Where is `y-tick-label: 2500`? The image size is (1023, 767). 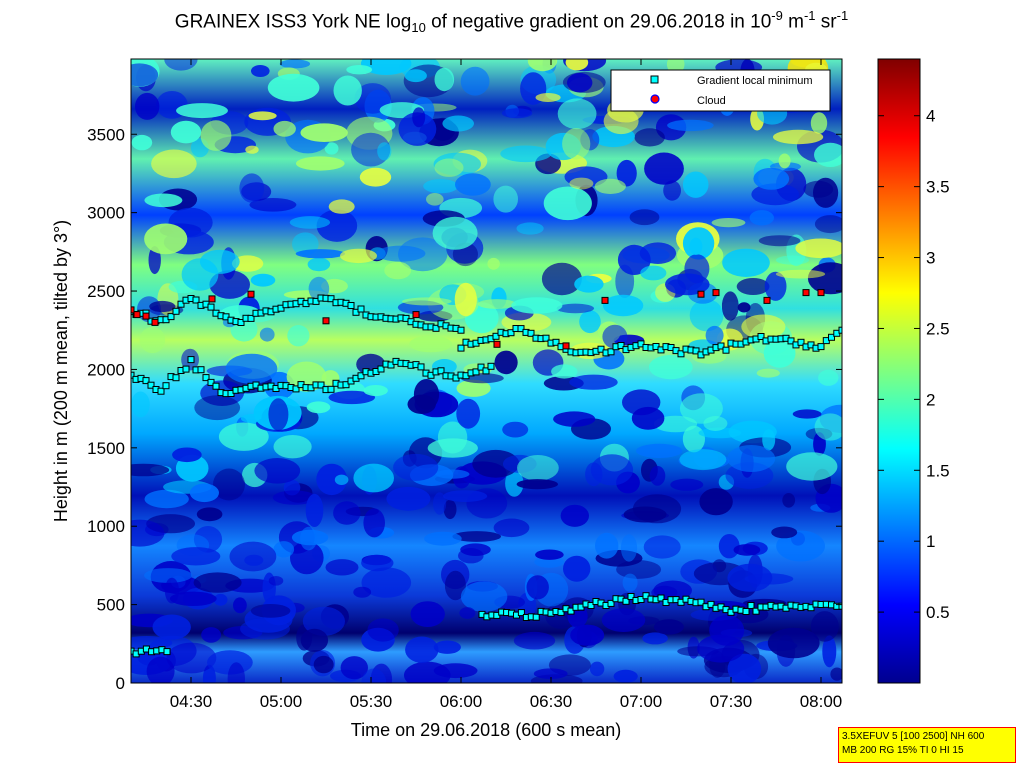 y-tick-label: 2500 is located at coordinates (106, 291).